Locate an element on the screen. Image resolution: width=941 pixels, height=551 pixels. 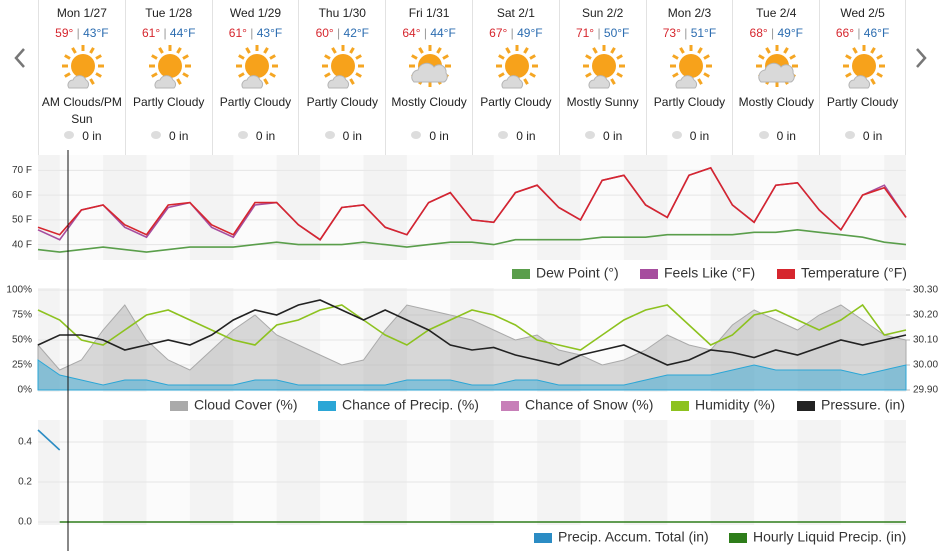
low-temp: 44°F is located at coordinates (443, 33).